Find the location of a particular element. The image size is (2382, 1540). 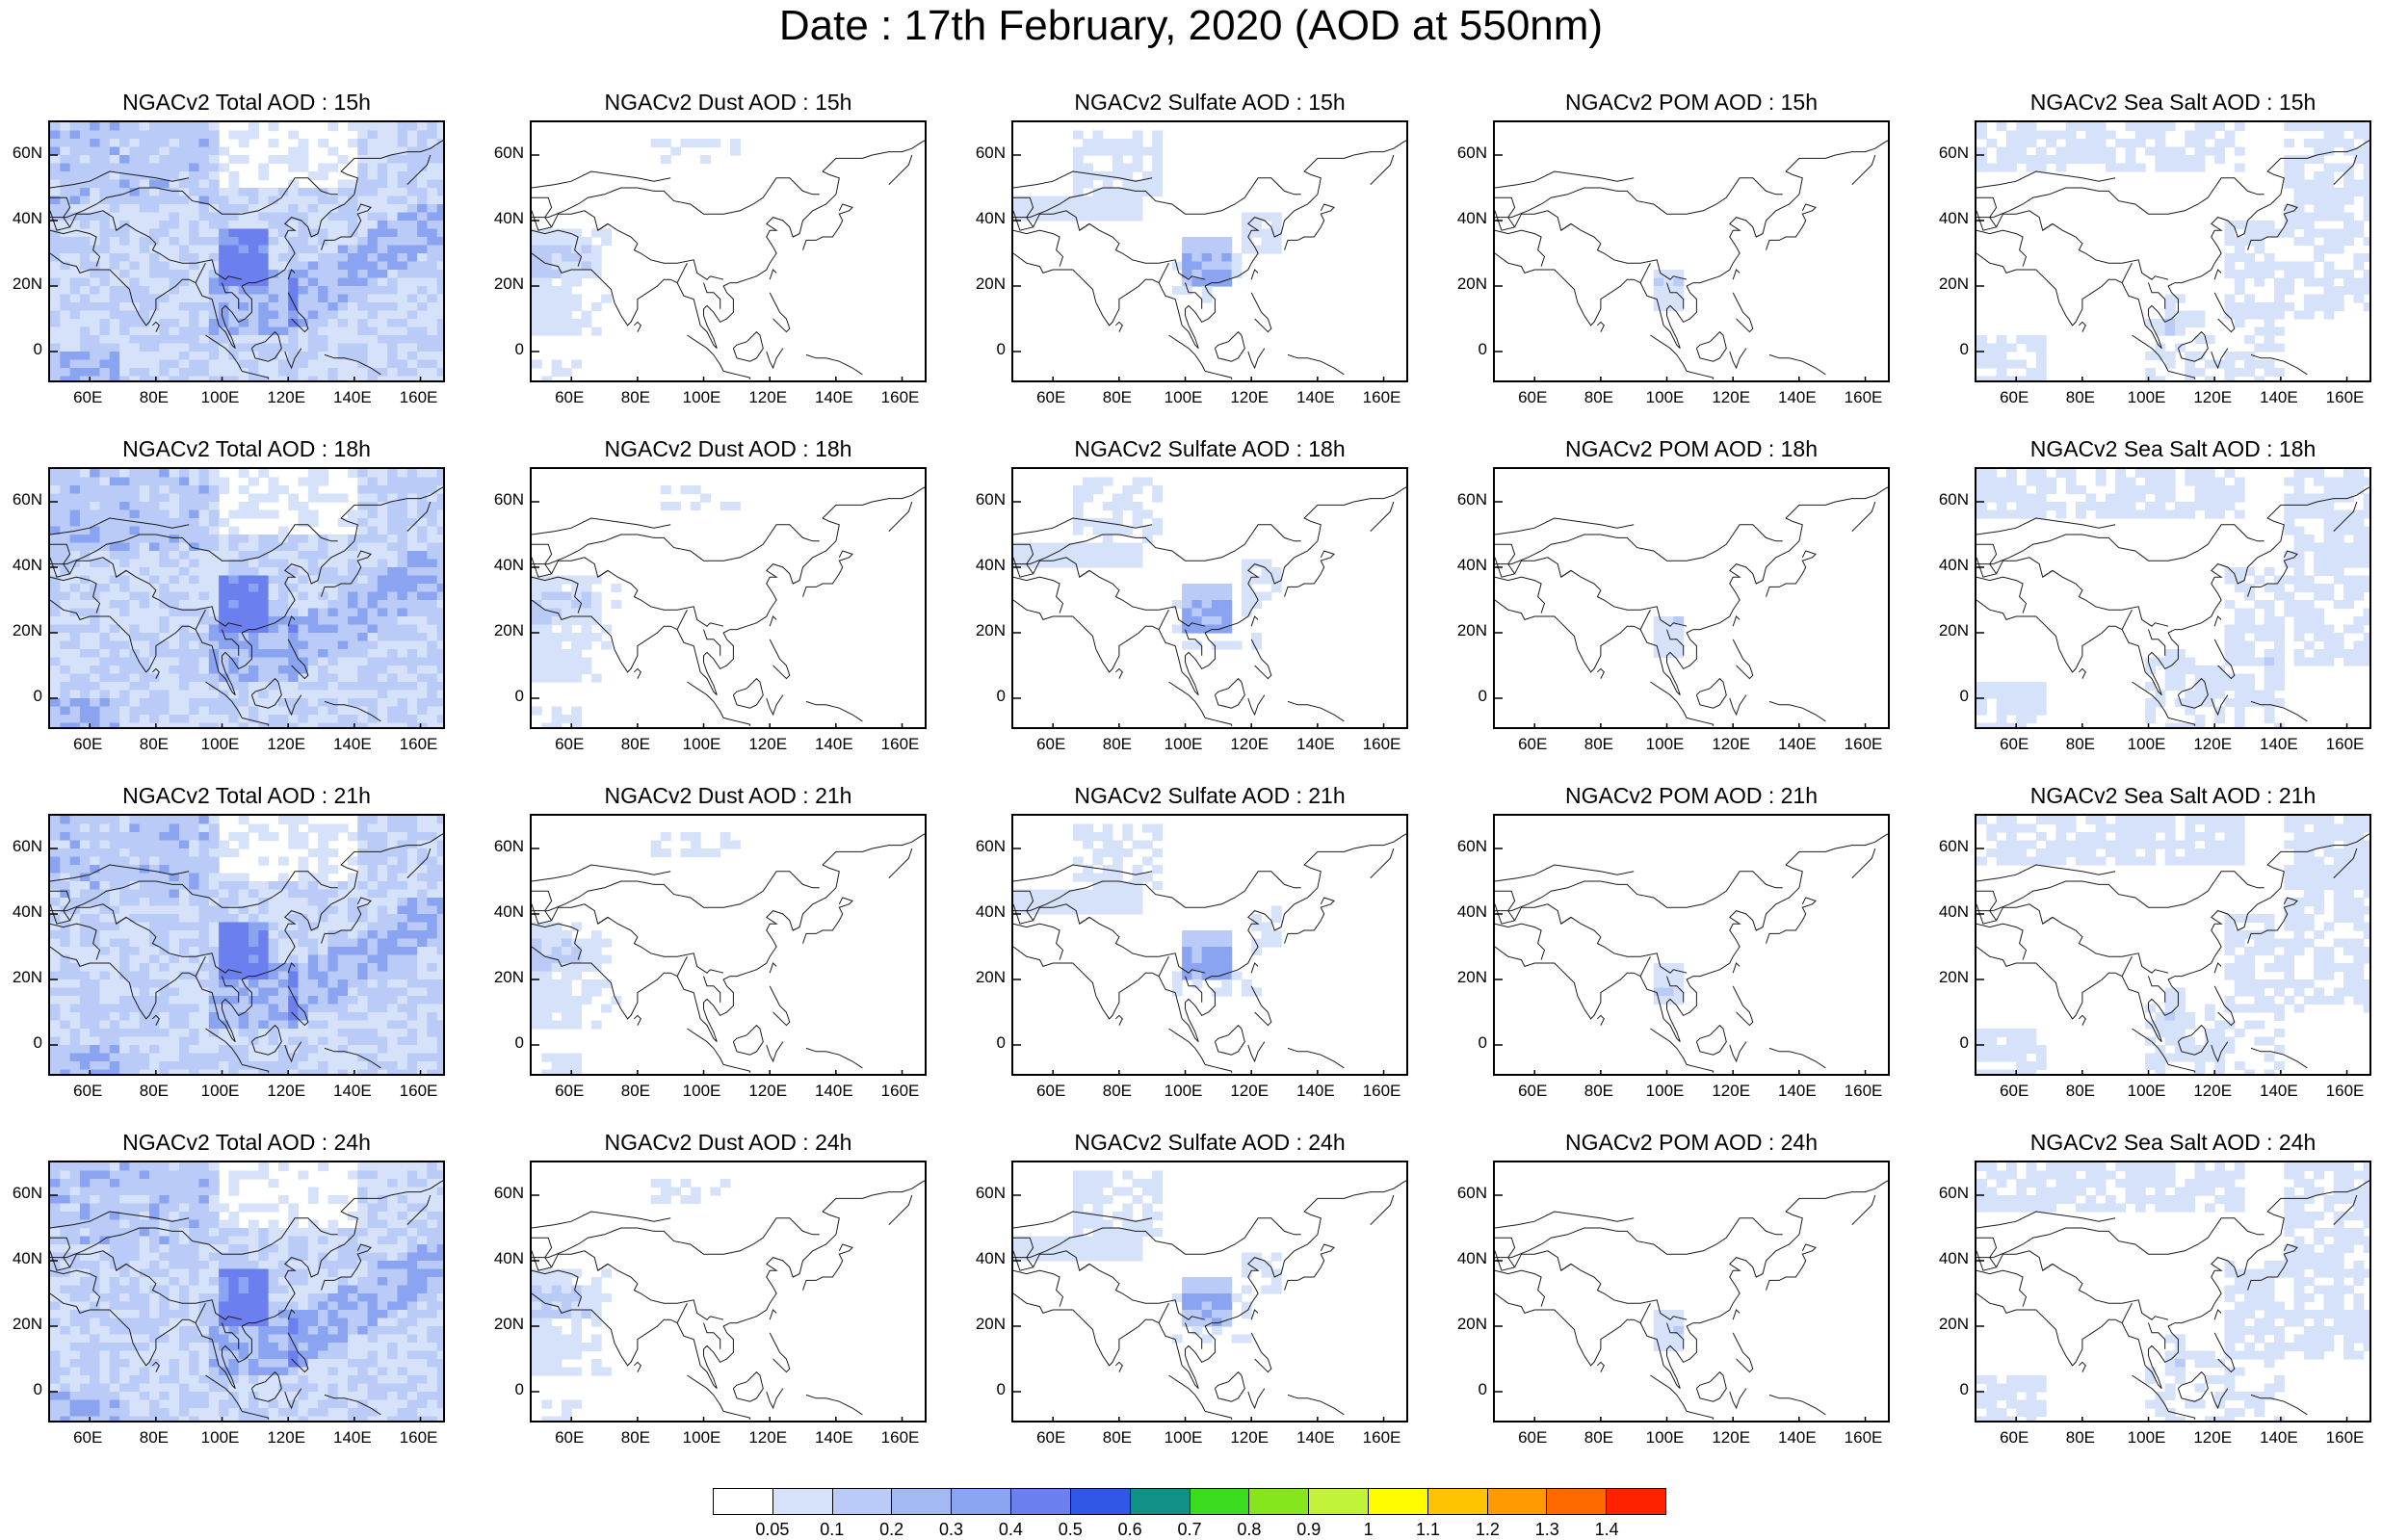

panel-title: NGACv2 Dust AOD : 21h is located at coordinates (728, 796).